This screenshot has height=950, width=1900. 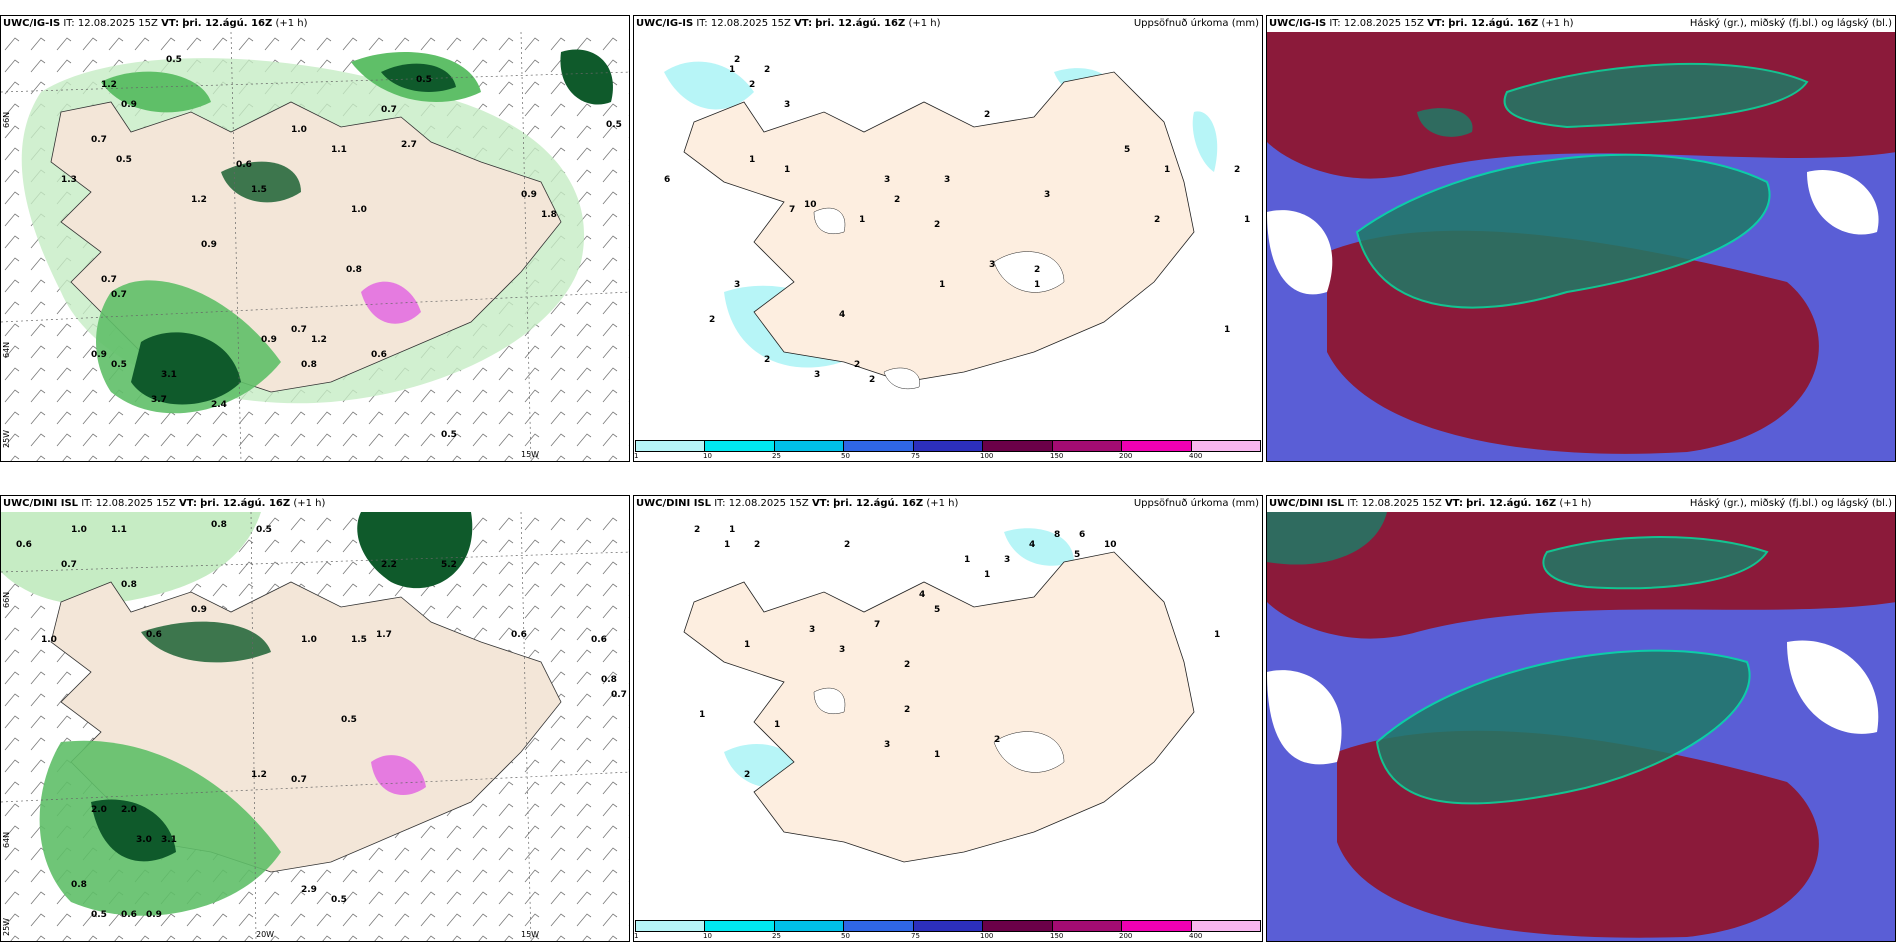 What do you see at coordinates (449, 565) in the screenshot?
I see `svg-text: 5.2` at bounding box center [449, 565].